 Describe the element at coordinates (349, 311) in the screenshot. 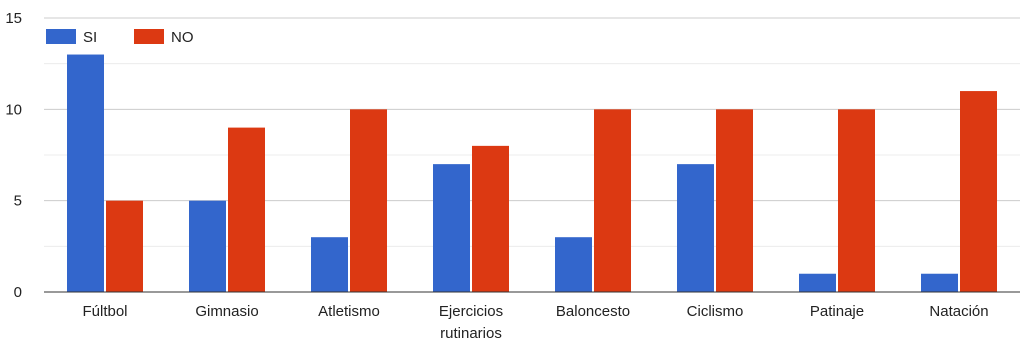

I see `x-tick-label: Atletismo` at that location.